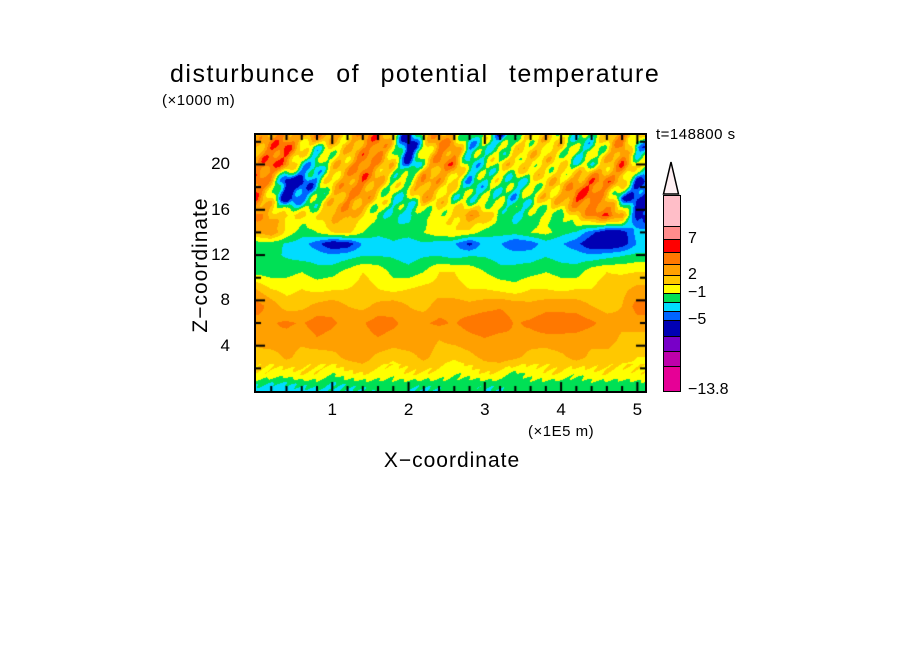 The height and width of the screenshot is (654, 904). What do you see at coordinates (225, 300) in the screenshot?
I see `z-axis-tick-label: 8` at bounding box center [225, 300].